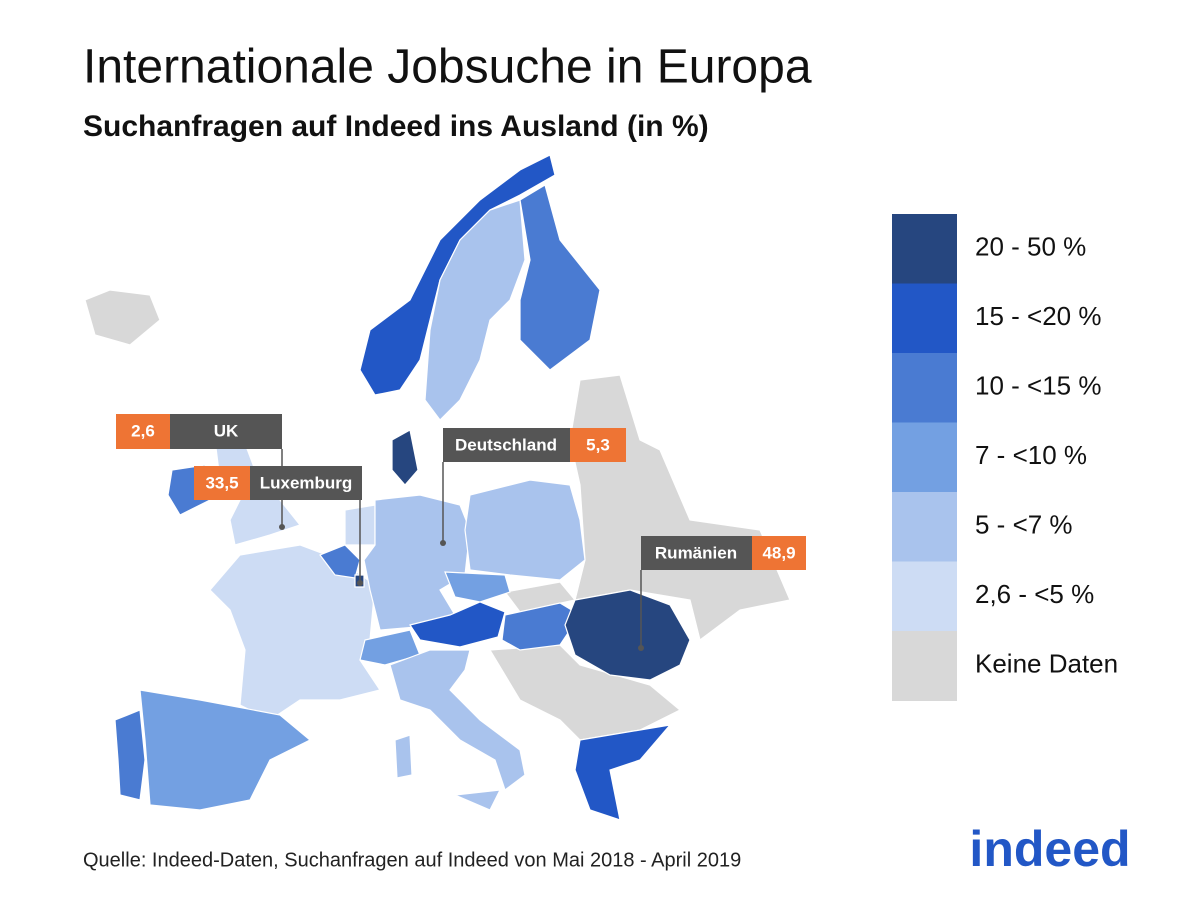 This screenshot has height=899, width=1194. Describe the element at coordinates (340, 561) in the screenshot. I see `belgium` at that location.